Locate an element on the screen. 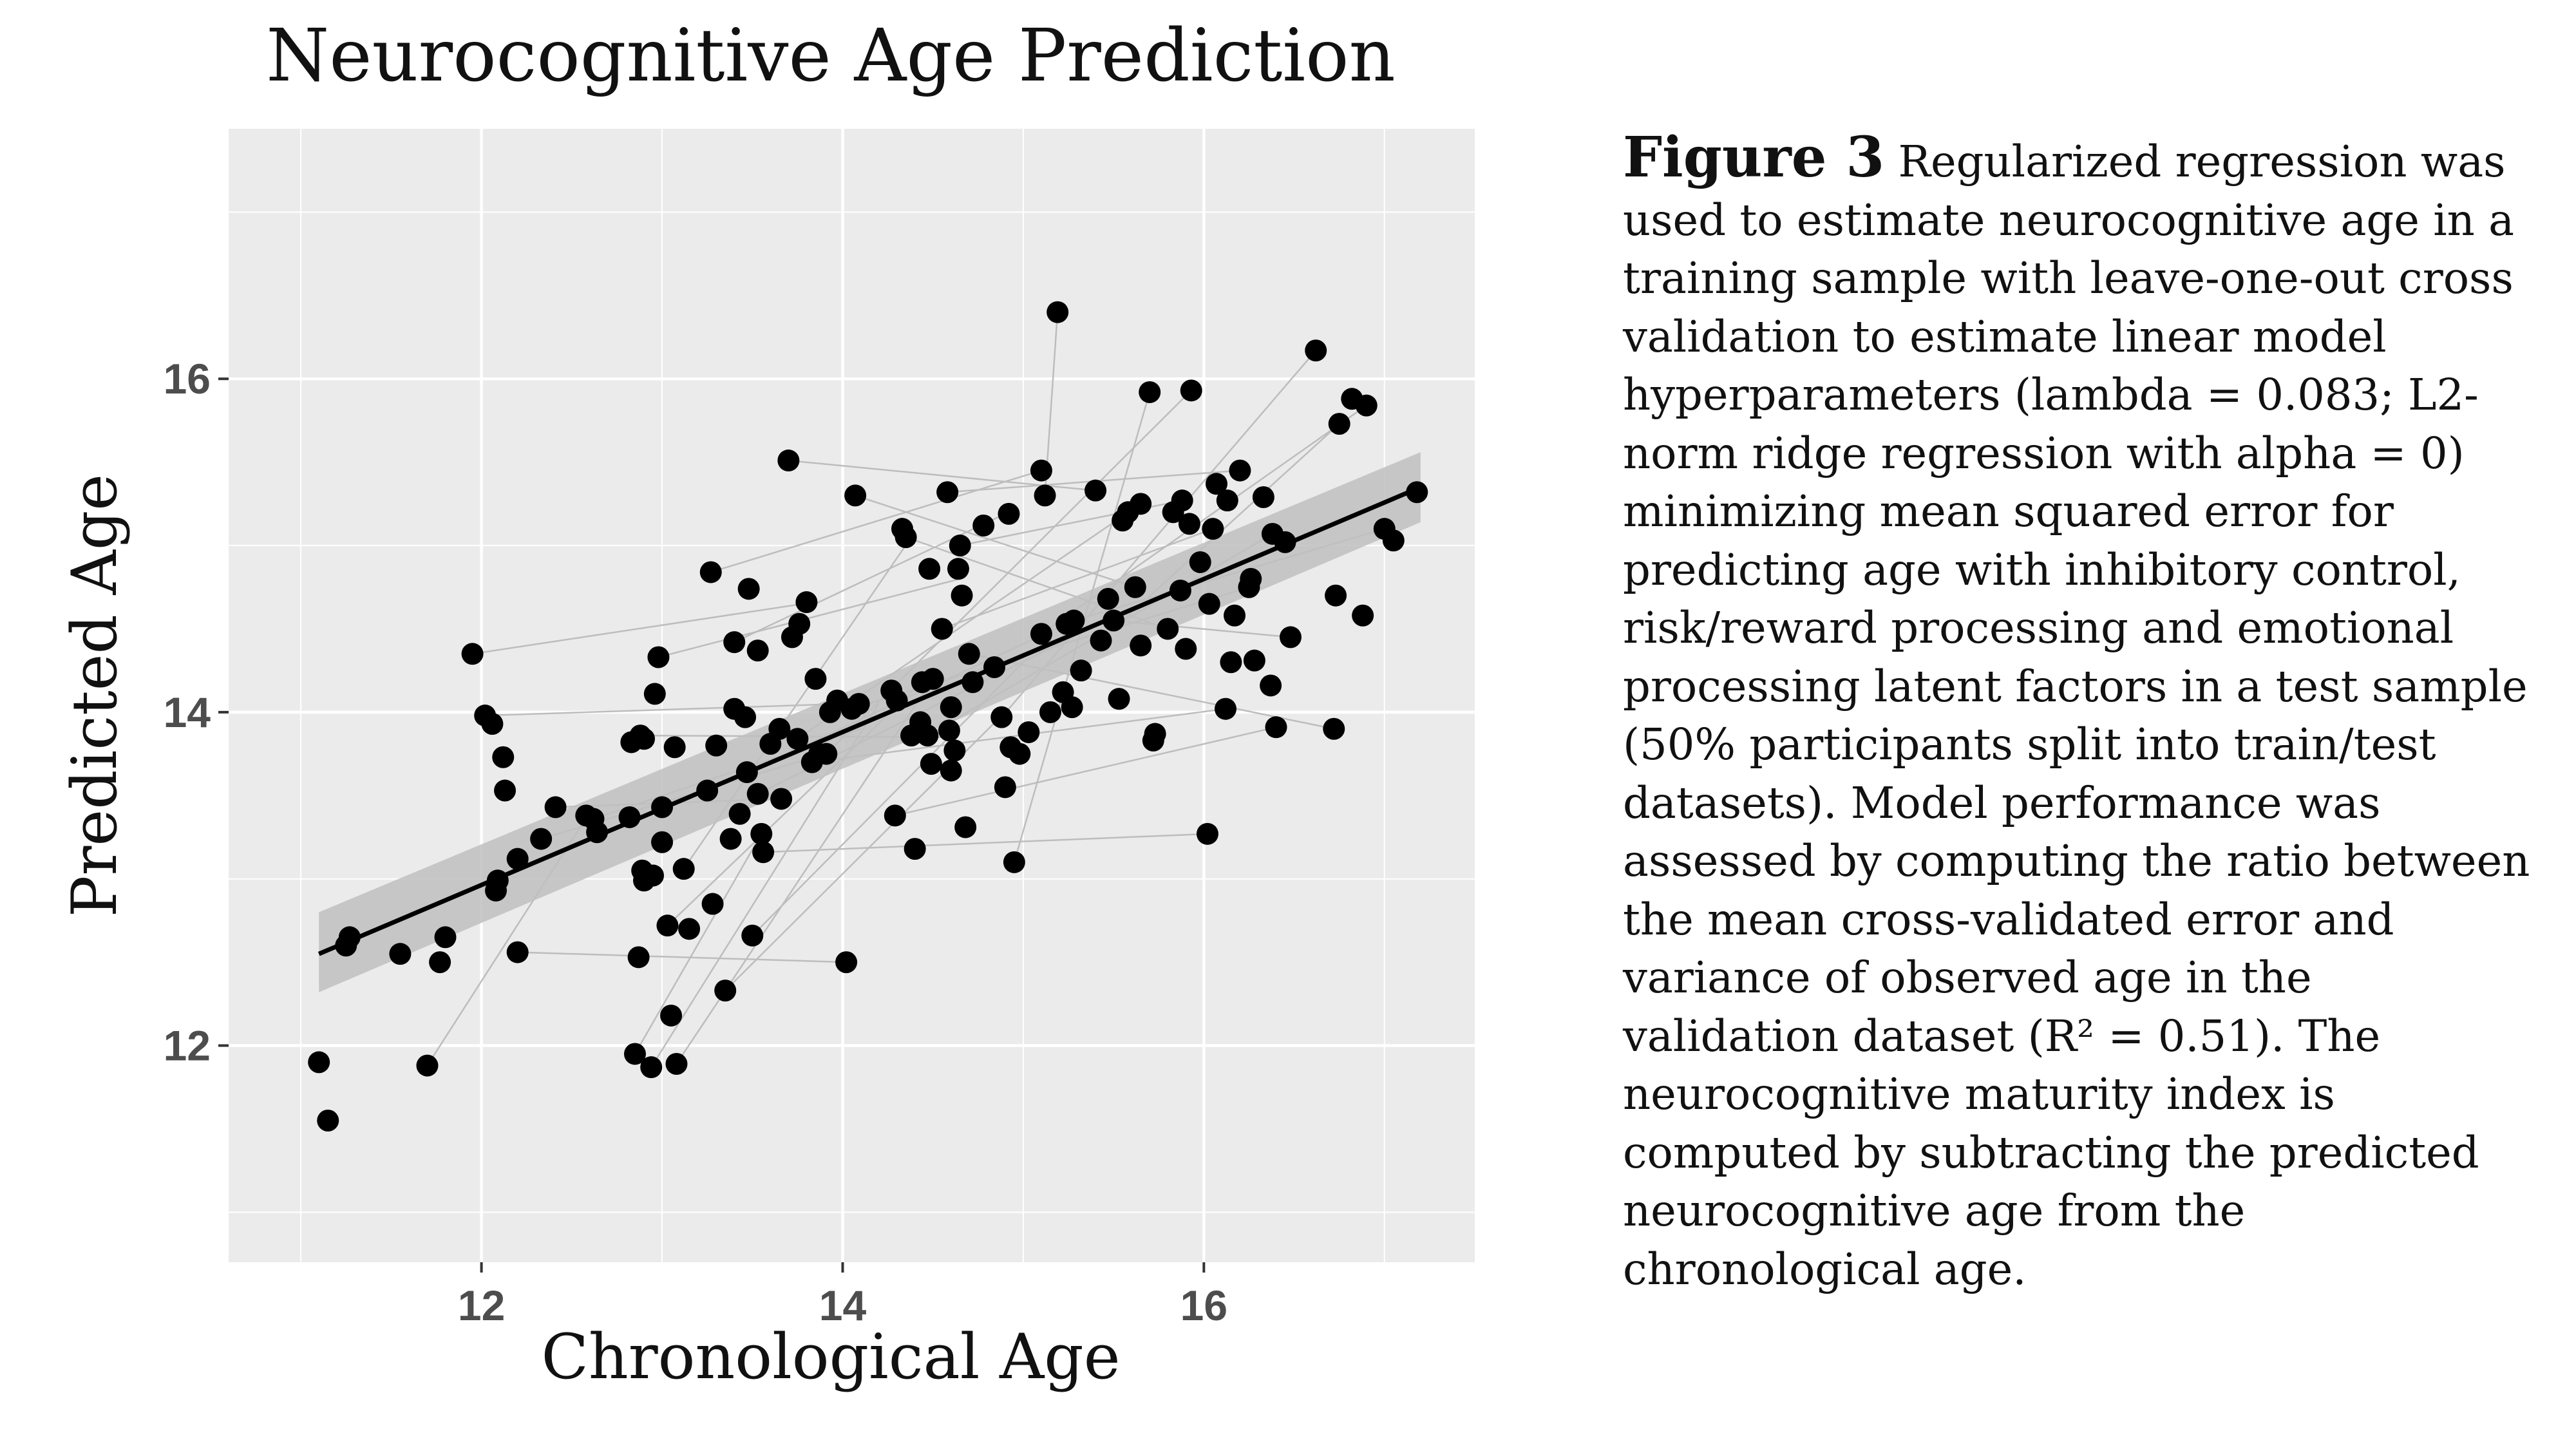 Image resolution: width=2576 pixels, height=1449 pixels. x-tick-label: 14 is located at coordinates (843, 1305).